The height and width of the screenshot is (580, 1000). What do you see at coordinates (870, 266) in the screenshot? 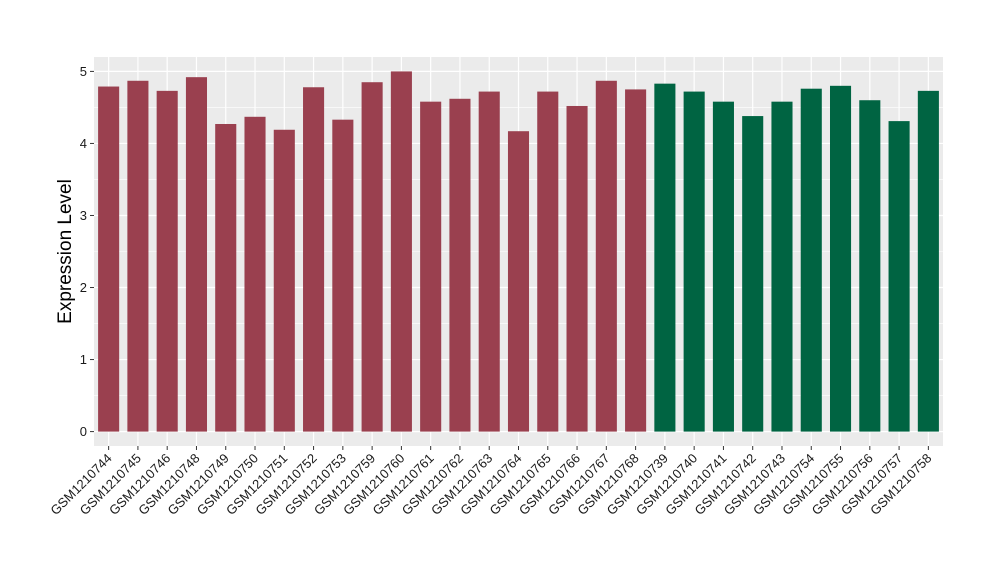
I see `bar-GSM1210756` at bounding box center [870, 266].